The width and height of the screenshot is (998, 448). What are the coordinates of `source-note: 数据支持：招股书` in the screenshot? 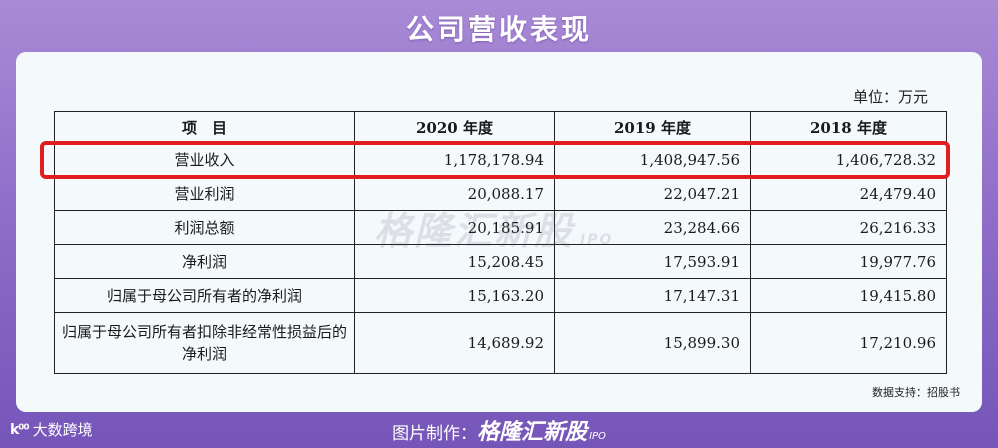 It's located at (916, 392).